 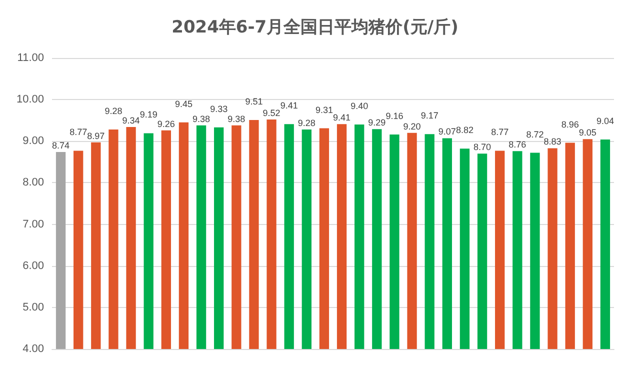 What do you see at coordinates (33, 349) in the screenshot?
I see `y-tick-label: 4.00` at bounding box center [33, 349].